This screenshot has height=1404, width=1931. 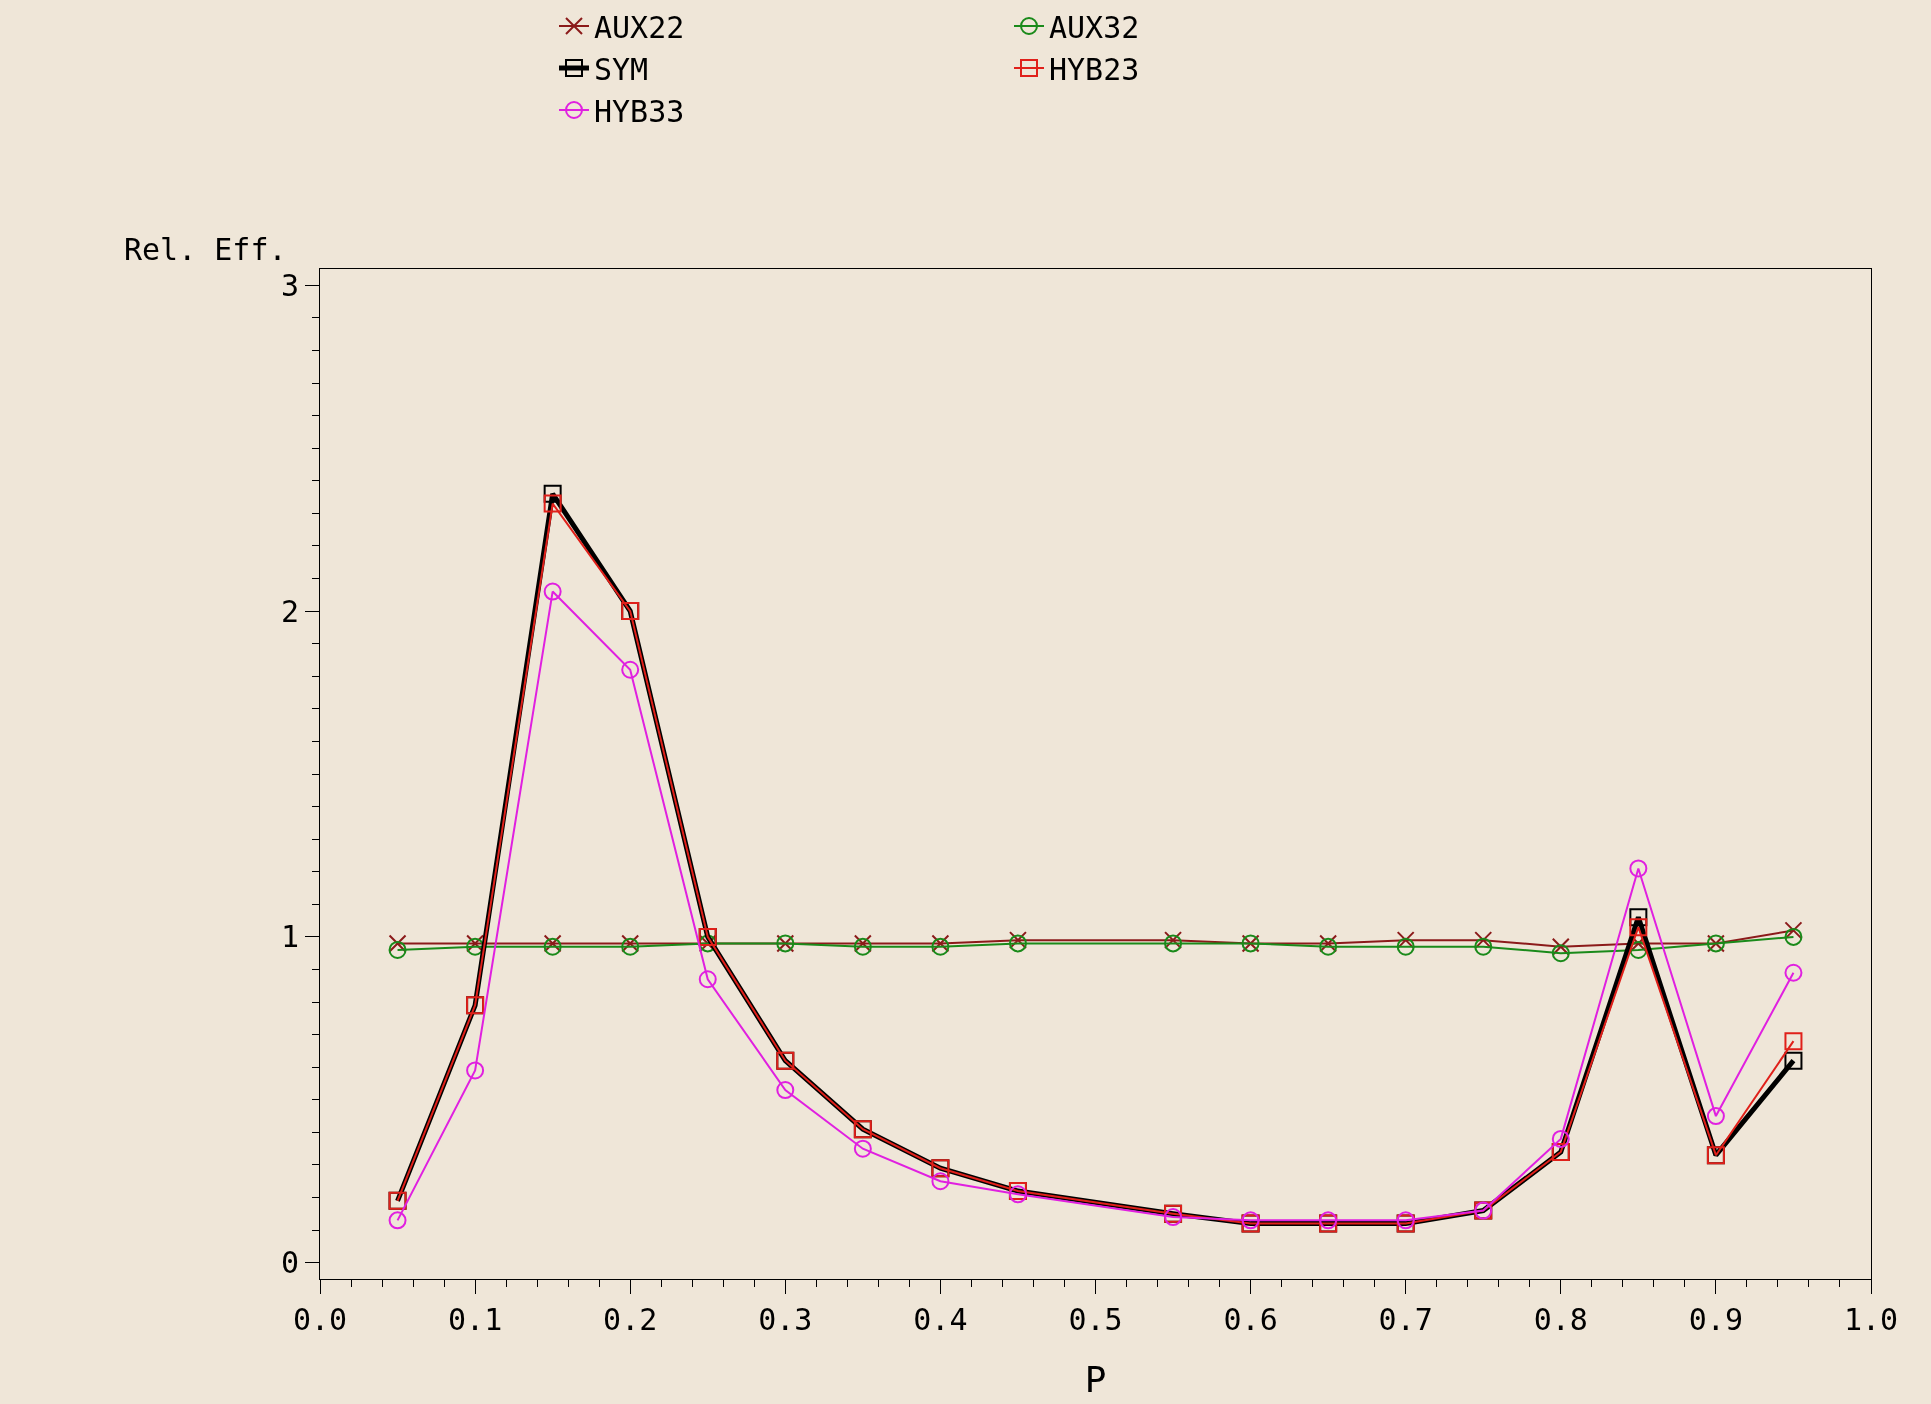 What do you see at coordinates (475, 1319) in the screenshot?
I see `x-tick-label: 0.1` at bounding box center [475, 1319].